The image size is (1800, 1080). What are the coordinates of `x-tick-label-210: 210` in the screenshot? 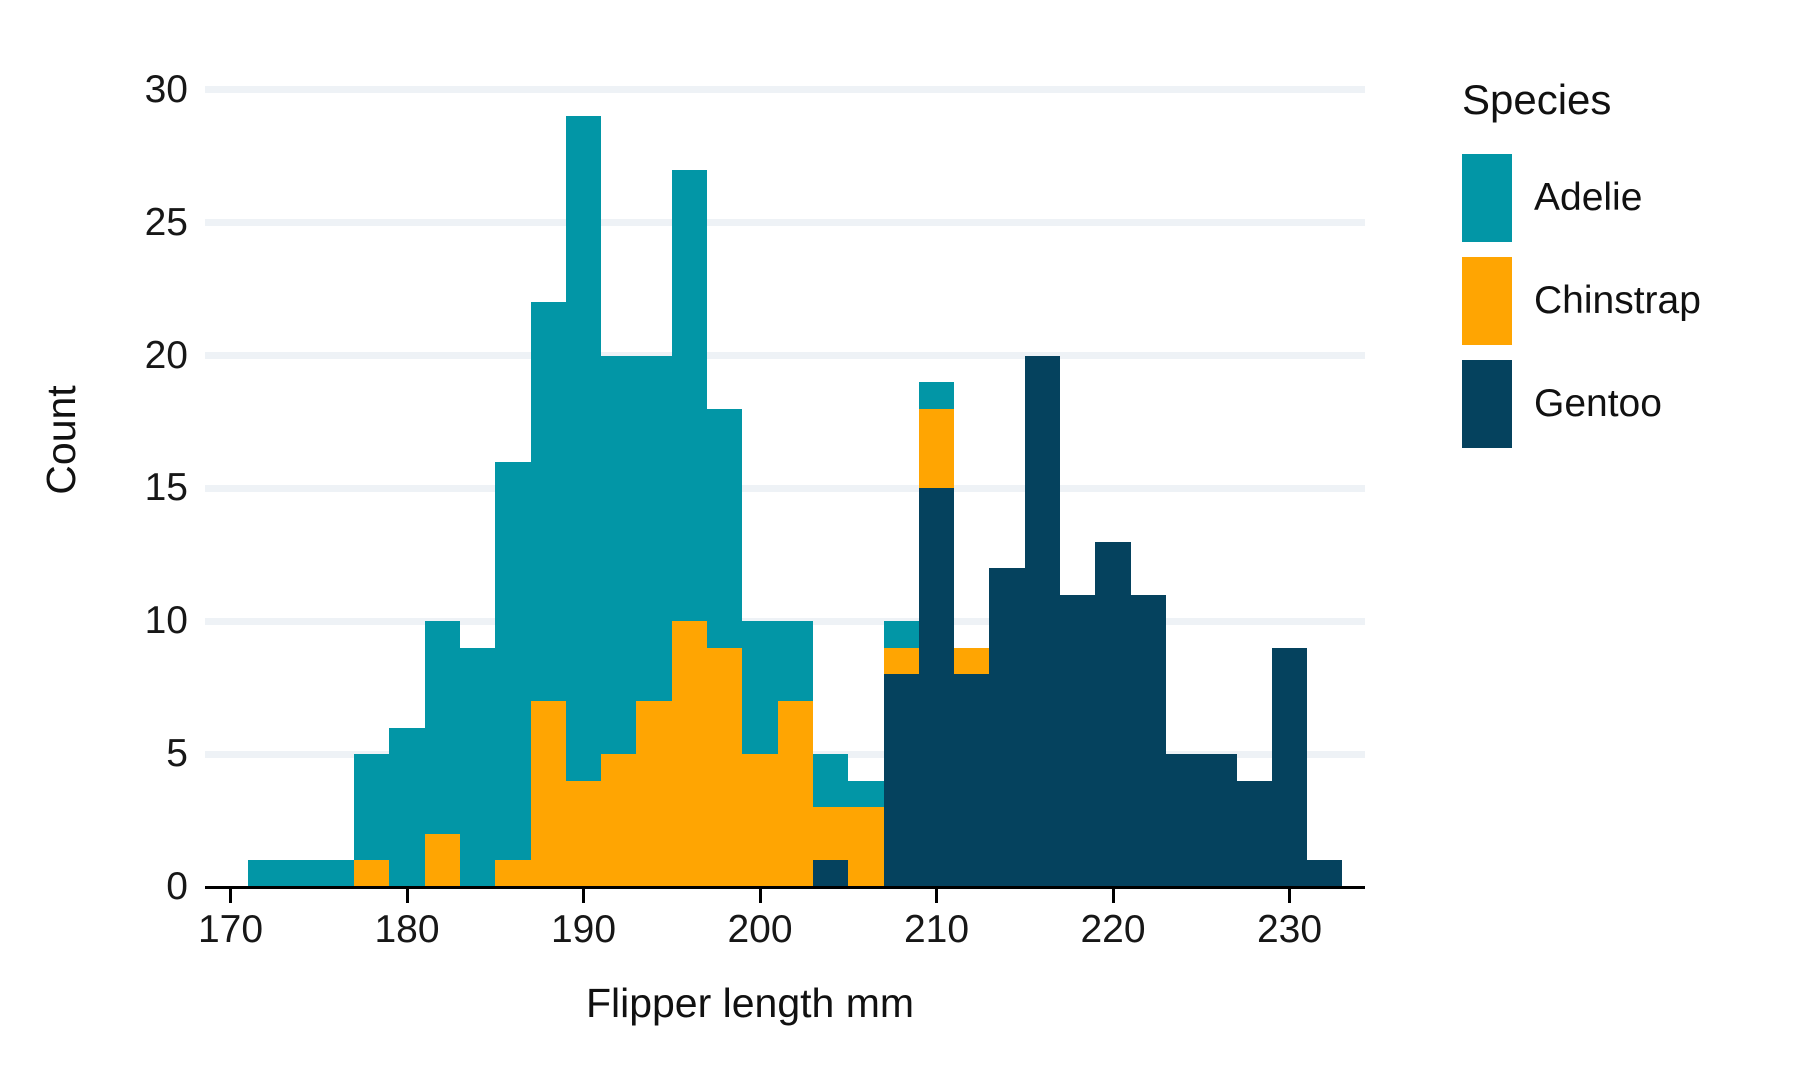 It's located at (936, 929).